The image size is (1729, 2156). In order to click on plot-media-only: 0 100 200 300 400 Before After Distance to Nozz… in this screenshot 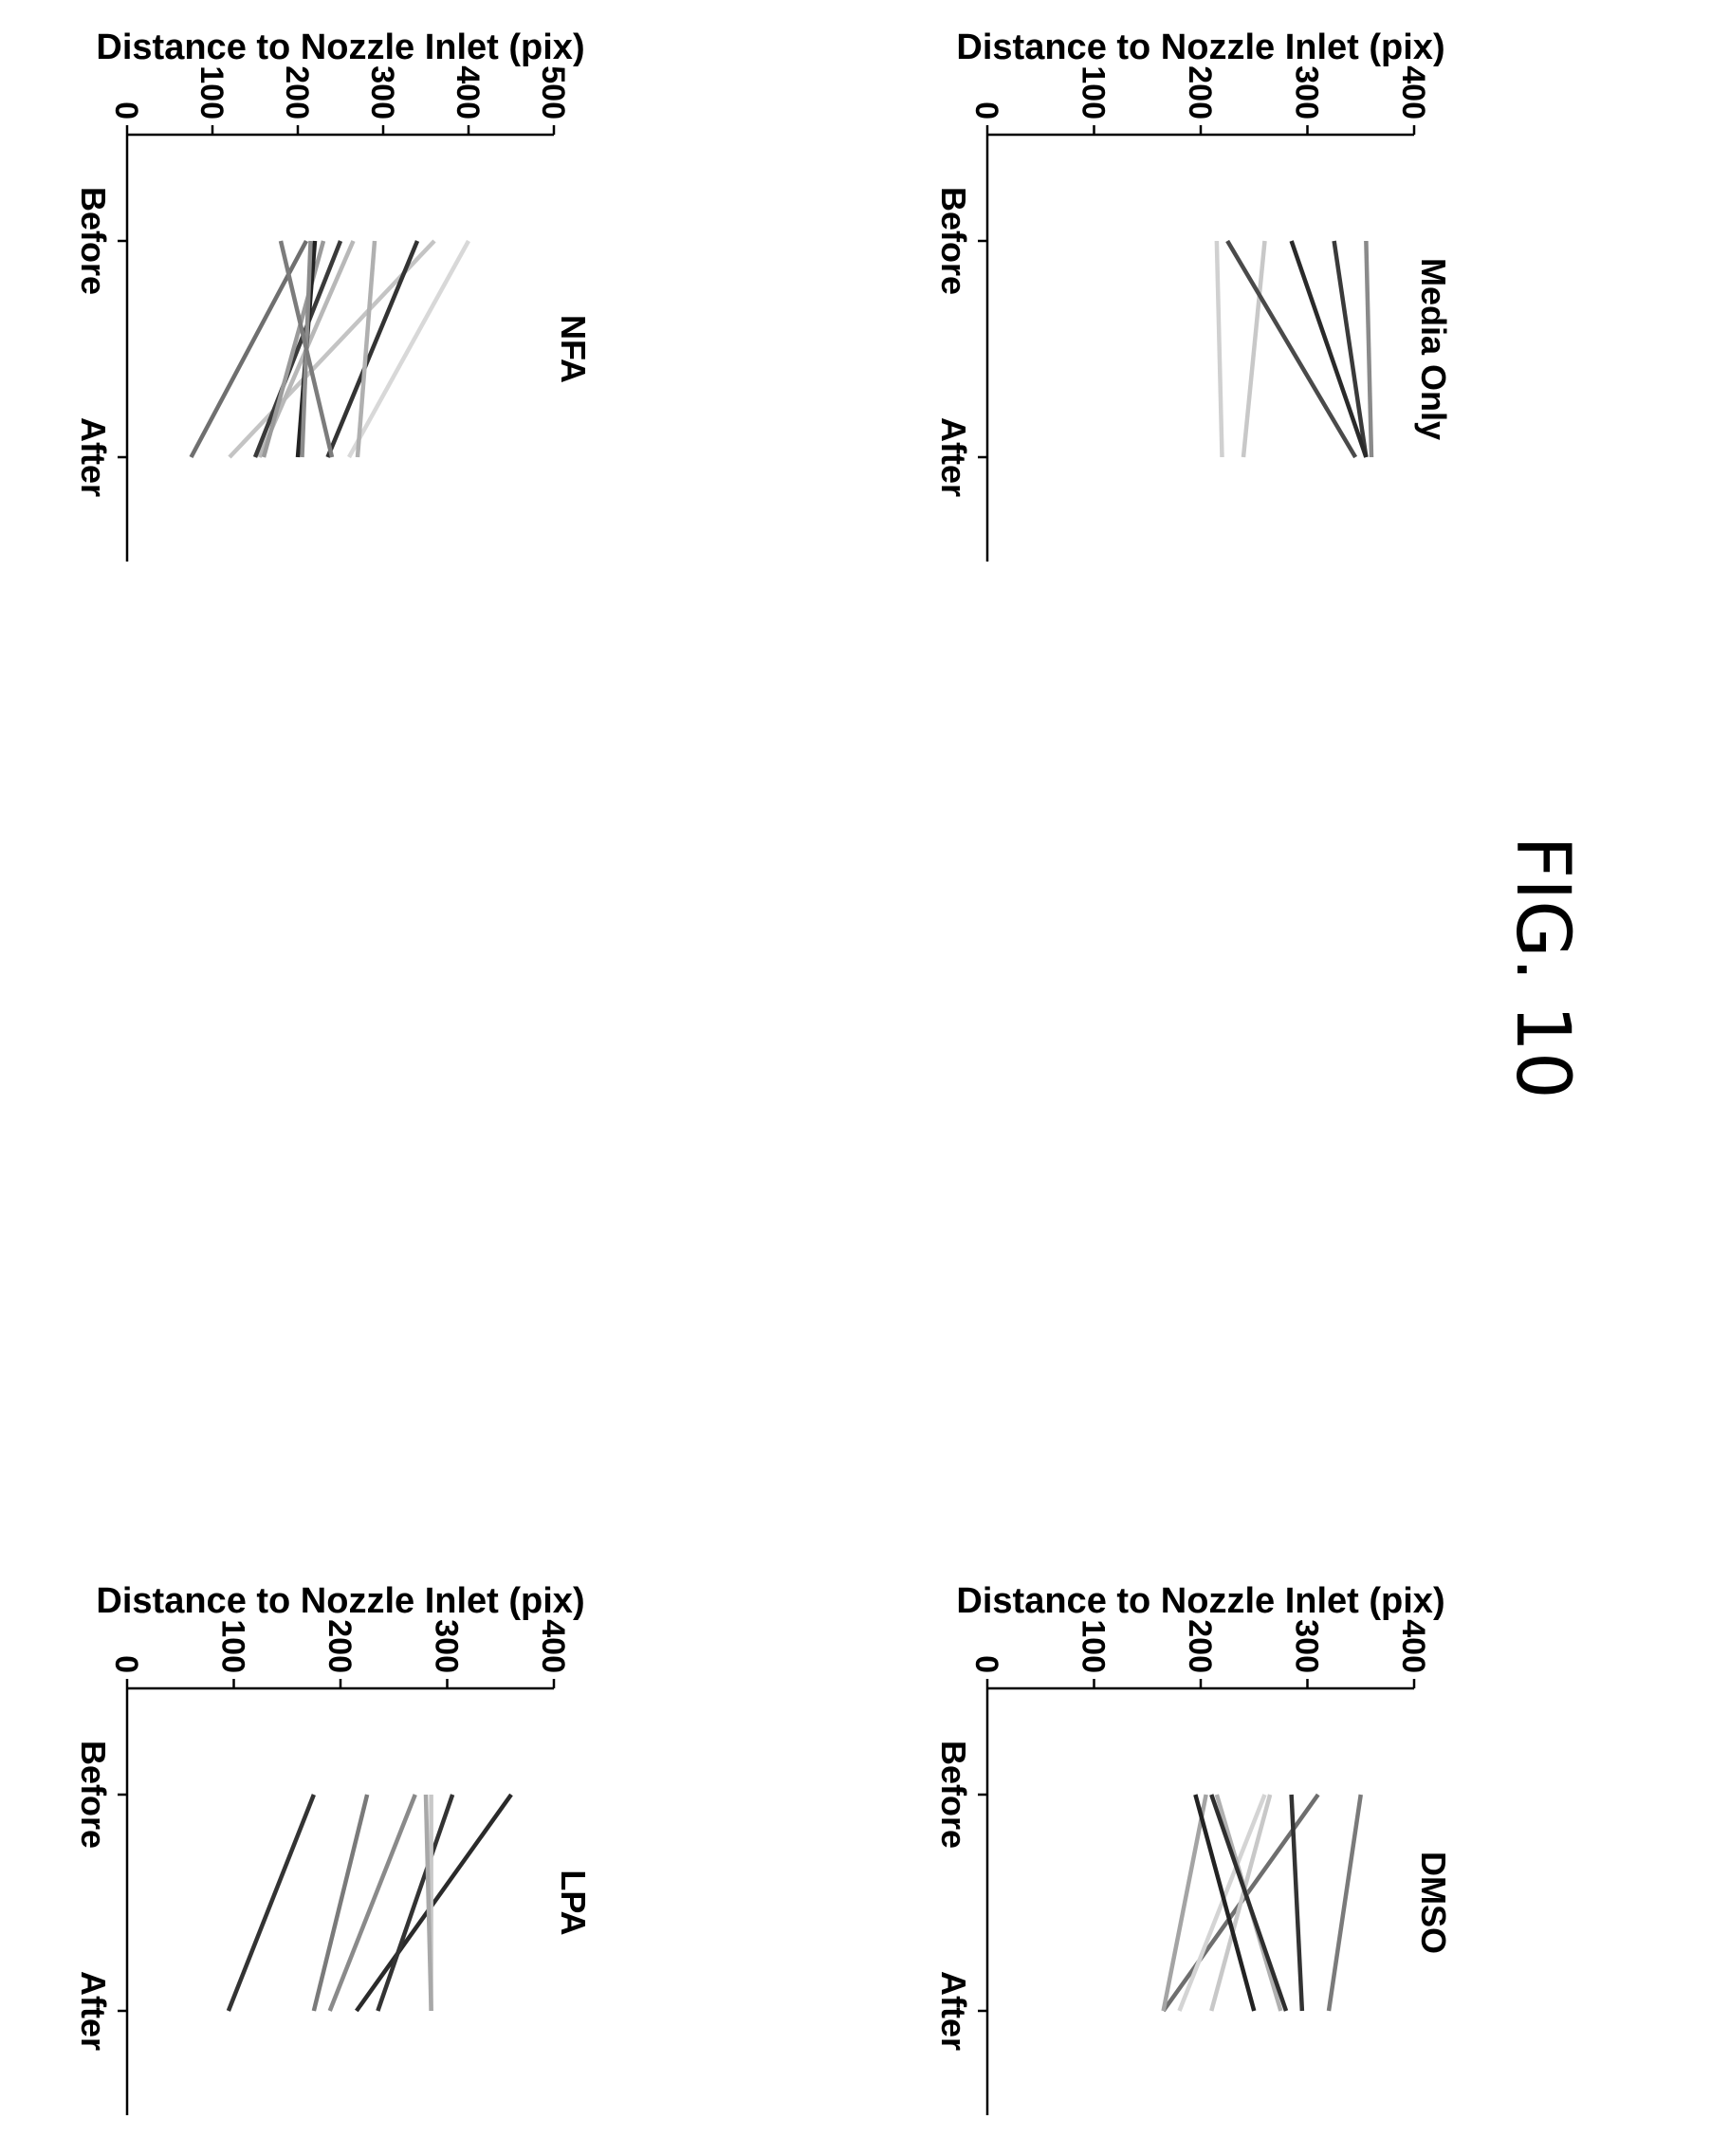, I will do `click(1194, 295)`.